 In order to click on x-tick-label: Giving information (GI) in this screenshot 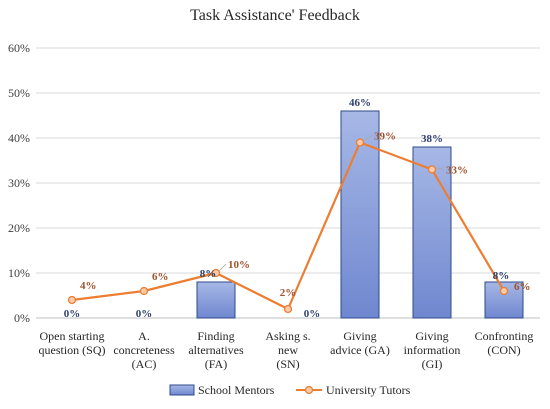, I will do `click(432, 350)`.